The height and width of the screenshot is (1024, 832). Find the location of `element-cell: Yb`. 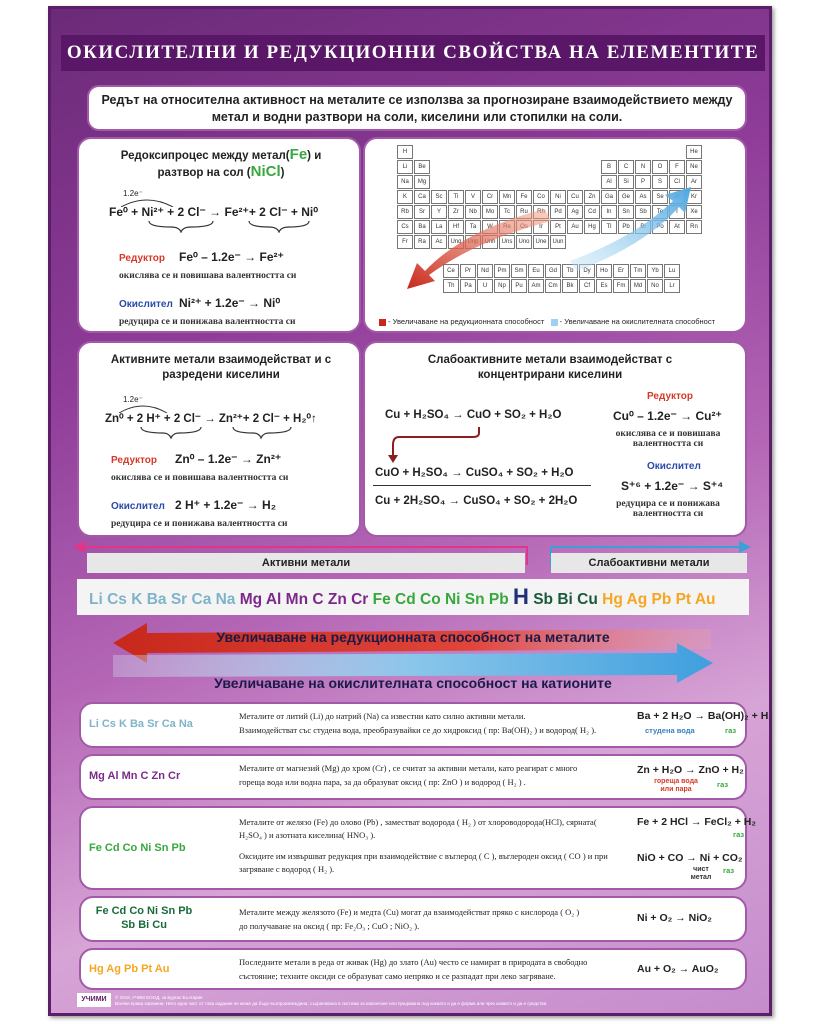

element-cell: Yb is located at coordinates (655, 271).